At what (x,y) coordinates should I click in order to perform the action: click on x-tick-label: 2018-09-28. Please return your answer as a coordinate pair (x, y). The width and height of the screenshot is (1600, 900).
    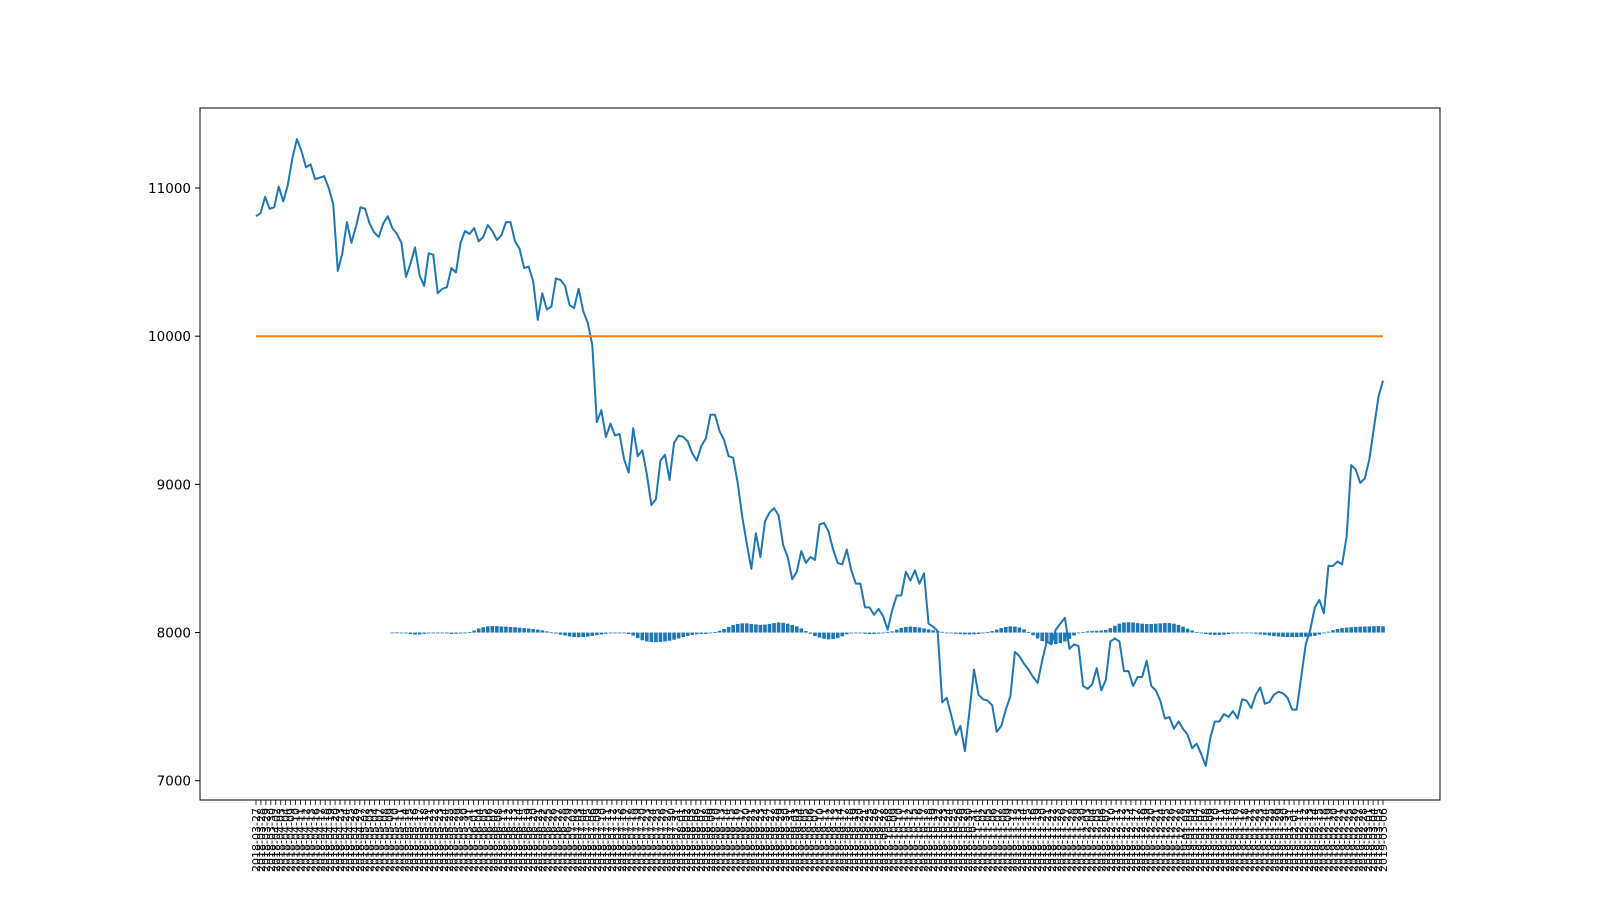
    Looking at the image, I should click on (884, 840).